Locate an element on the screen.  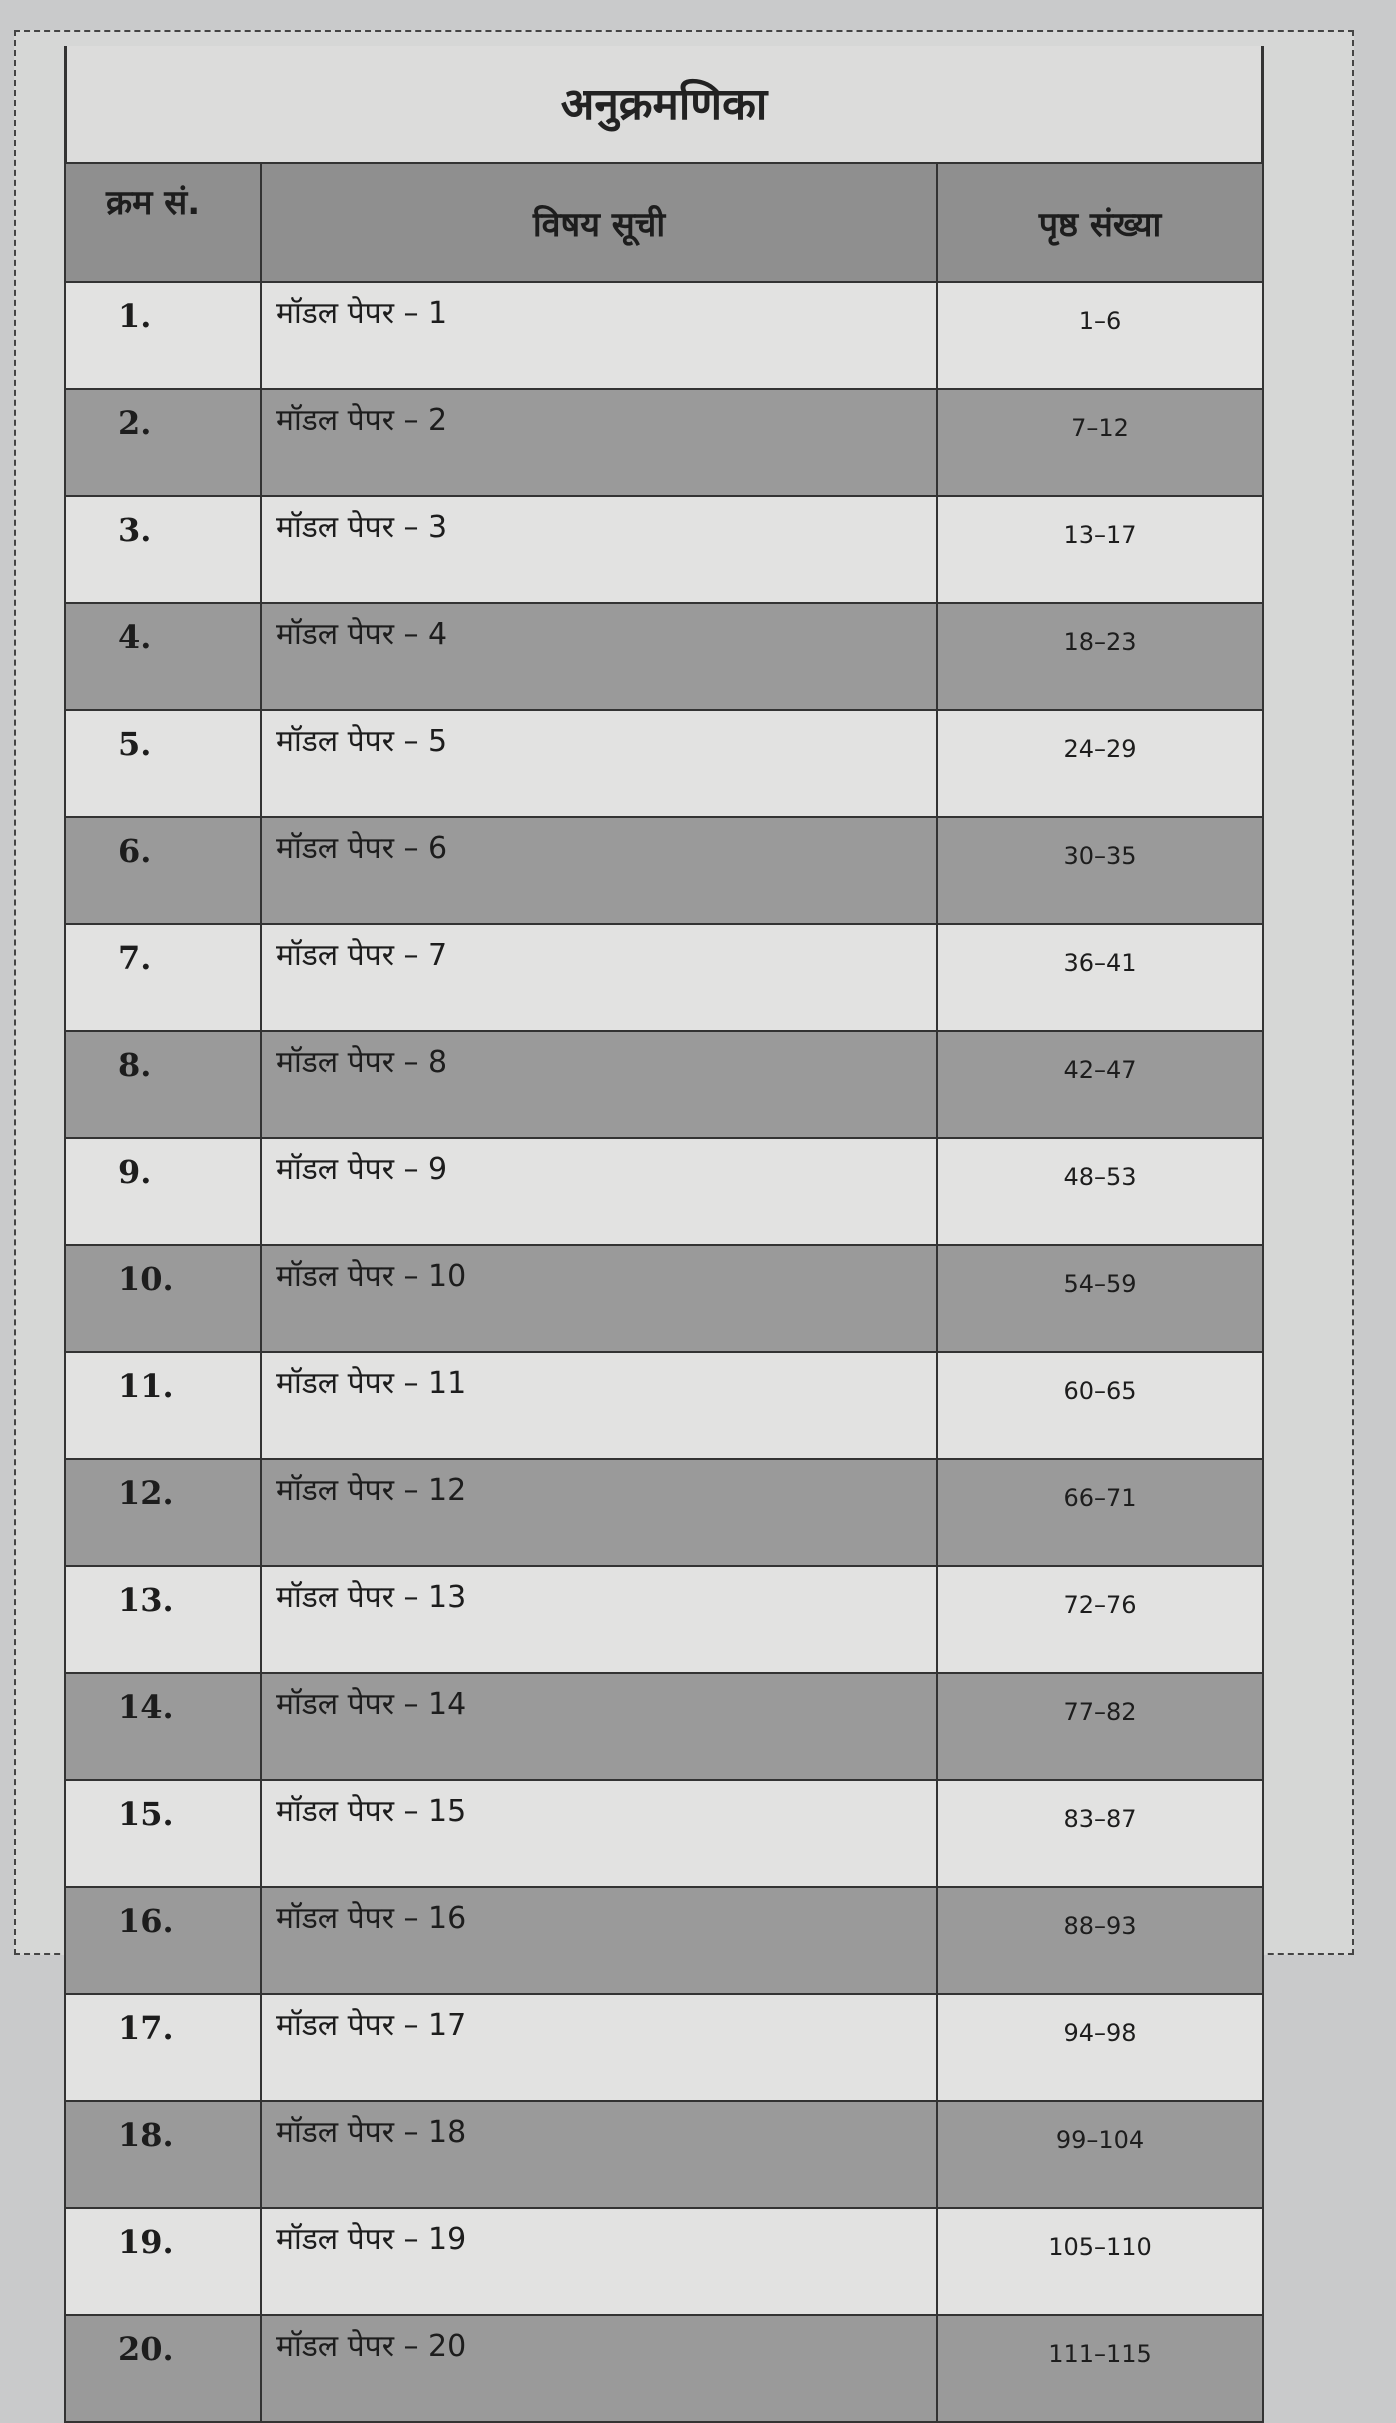
table-row: 6. मॉडल पेपर – 6 30–35 is located at coordinates (664, 870).